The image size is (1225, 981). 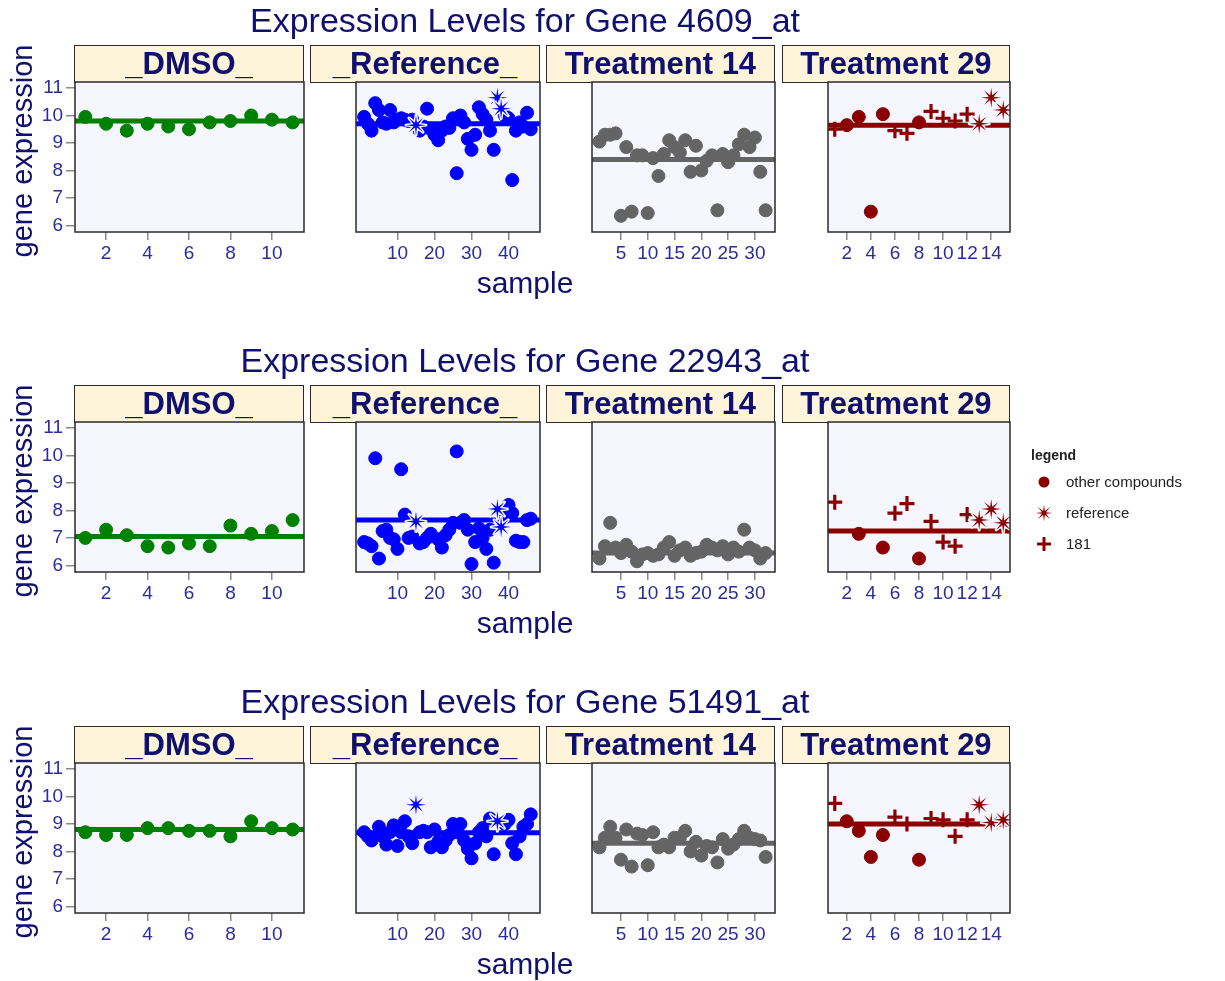 What do you see at coordinates (1098, 512) in the screenshot?
I see `legend-label: reference` at bounding box center [1098, 512].